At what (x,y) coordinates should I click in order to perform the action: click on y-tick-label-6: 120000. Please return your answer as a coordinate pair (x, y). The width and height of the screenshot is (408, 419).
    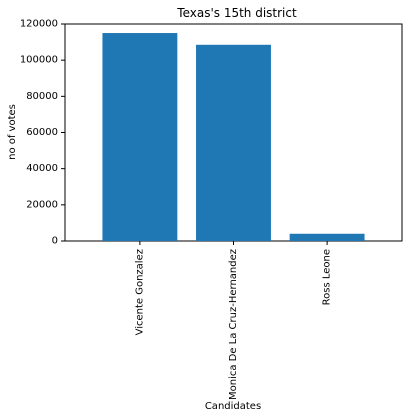
    Looking at the image, I should click on (39, 24).